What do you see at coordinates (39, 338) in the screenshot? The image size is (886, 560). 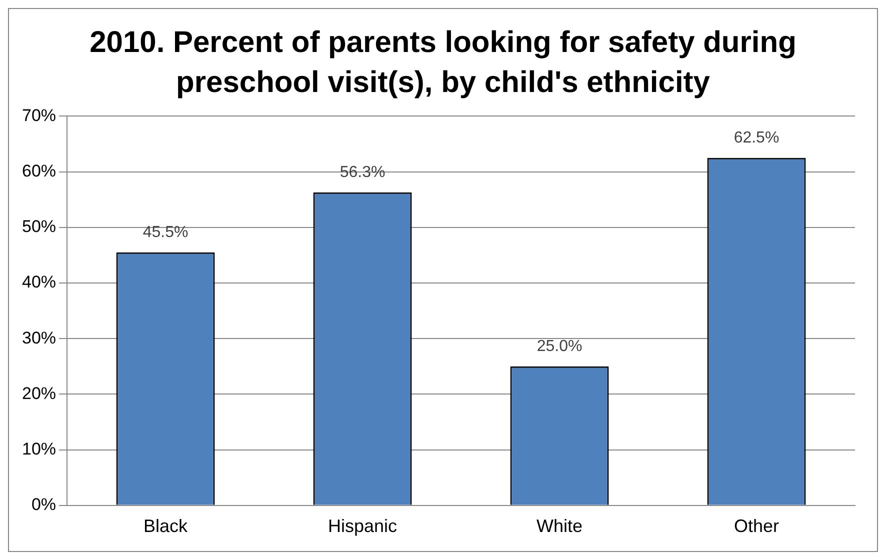 I see `y-tick-label: 30%` at bounding box center [39, 338].